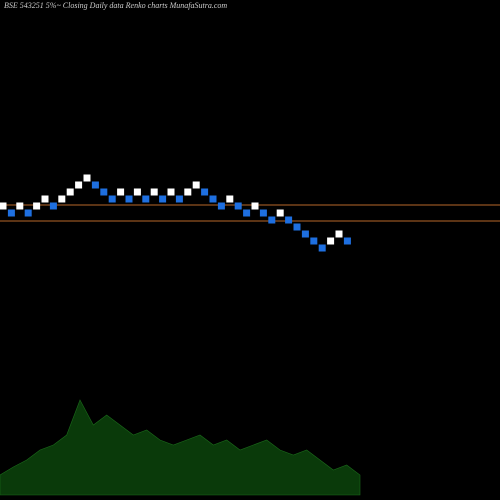  I want to click on volume-area, so click(180, 447).